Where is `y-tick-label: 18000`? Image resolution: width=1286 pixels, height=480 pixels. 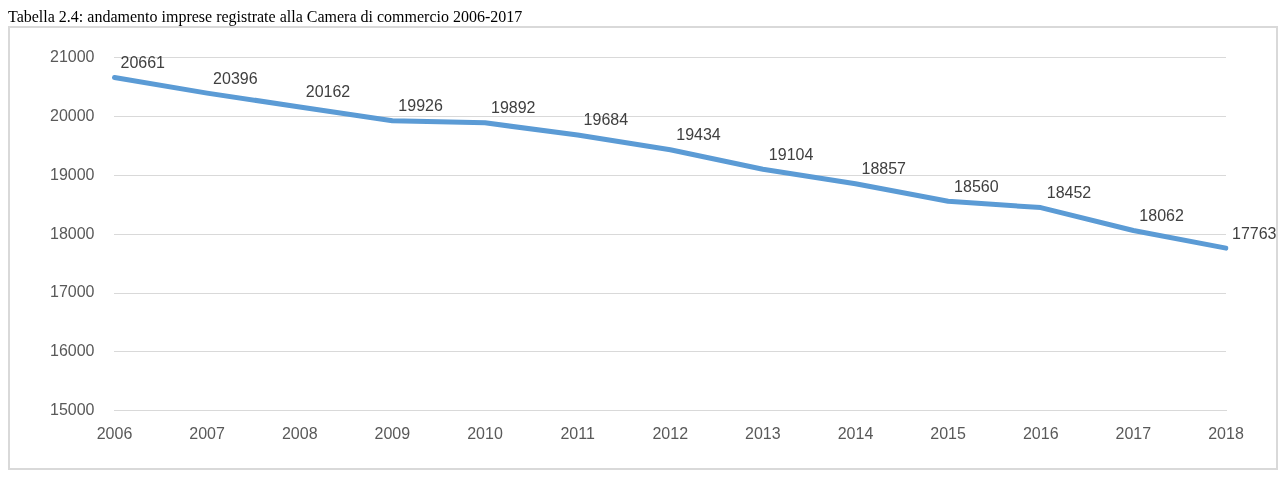
y-tick-label: 18000 is located at coordinates (72, 233).